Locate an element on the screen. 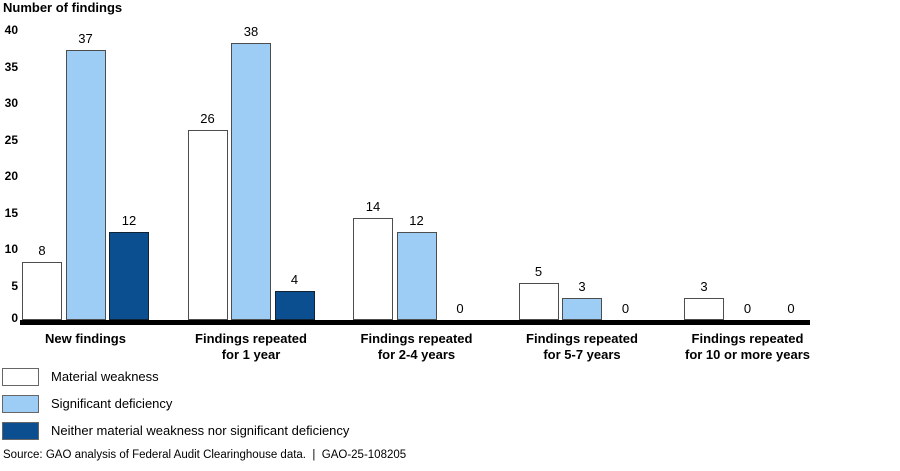 Image resolution: width=900 pixels, height=471 pixels. legend-item: Significant deficiency is located at coordinates (175, 403).